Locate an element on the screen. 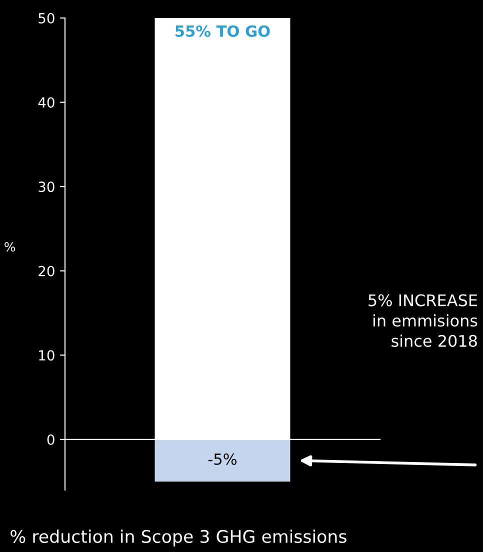 Image resolution: width=483 pixels, height=552 pixels. y-tick-label: 10 is located at coordinates (46, 355).